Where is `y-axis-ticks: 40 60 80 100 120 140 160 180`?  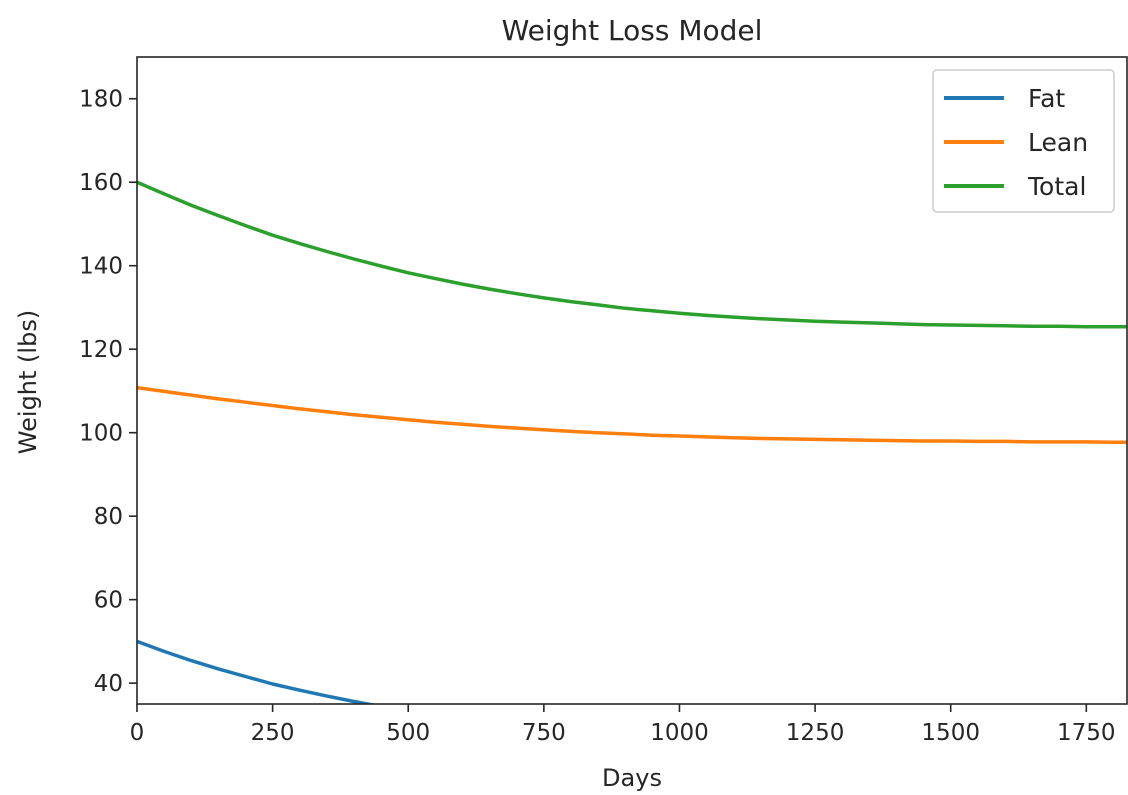 y-axis-ticks: 40 60 80 100 120 140 160 180 is located at coordinates (108, 392).